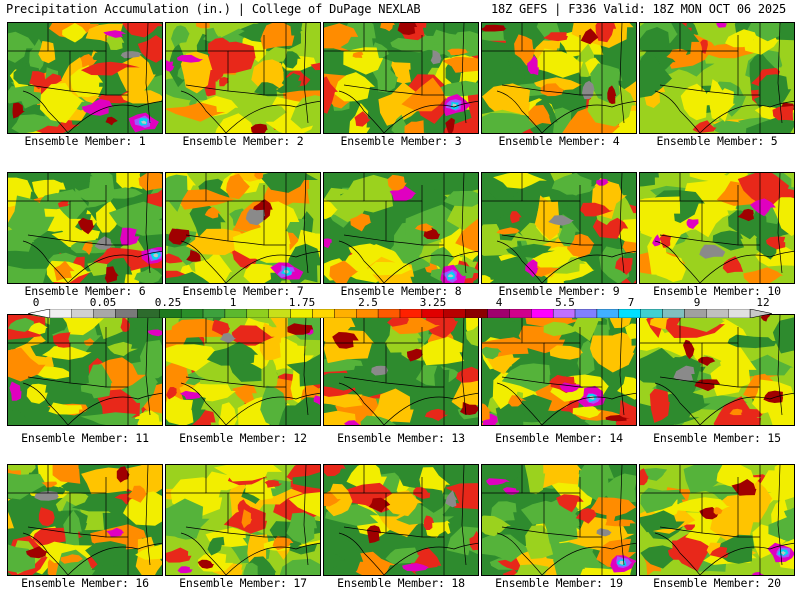 This screenshot has width=800, height=600. Describe the element at coordinates (36, 302) in the screenshot. I see `colorbar-tick-label: 0` at that location.